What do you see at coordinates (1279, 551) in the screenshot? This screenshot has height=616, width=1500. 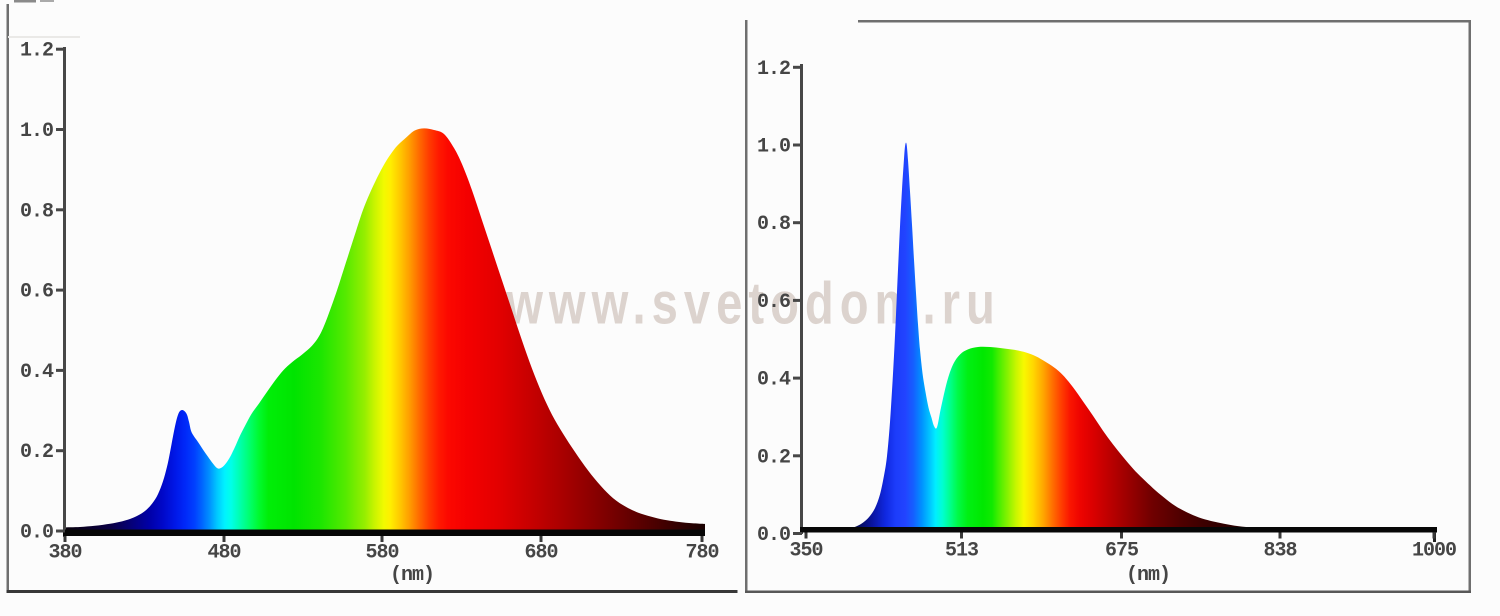 I see `svg-text: 838` at bounding box center [1279, 551].